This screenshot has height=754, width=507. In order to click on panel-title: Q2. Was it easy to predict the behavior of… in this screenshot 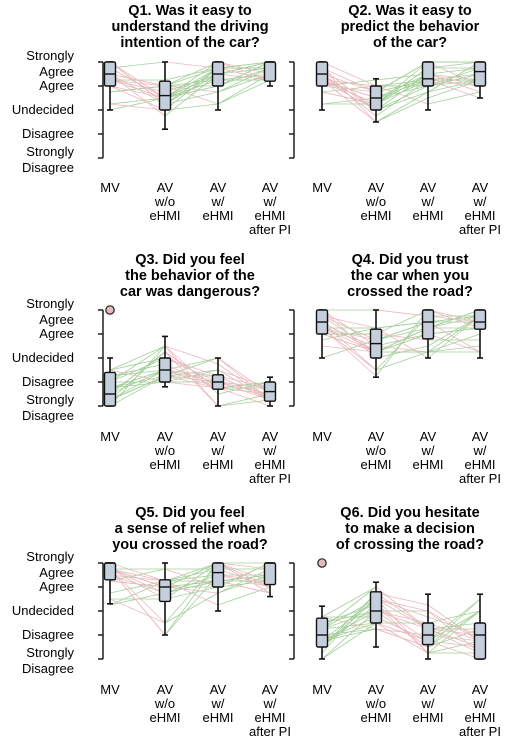, I will do `click(410, 27)`.